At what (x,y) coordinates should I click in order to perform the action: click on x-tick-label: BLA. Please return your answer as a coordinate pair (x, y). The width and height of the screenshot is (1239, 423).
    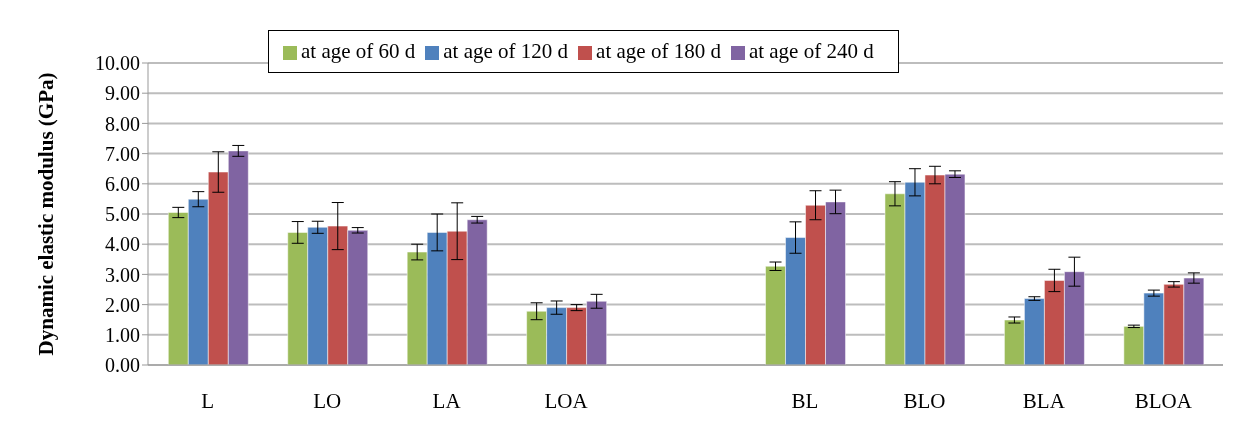
    Looking at the image, I should click on (1044, 400).